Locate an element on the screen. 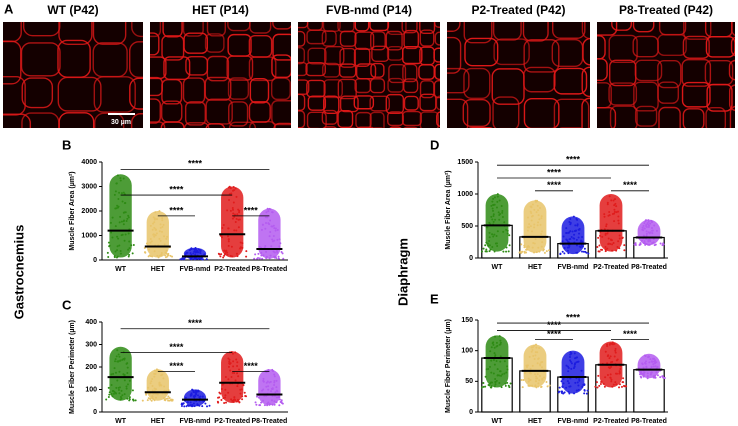 The width and height of the screenshot is (738, 426). y-tick-label: 100 is located at coordinates (91, 389).